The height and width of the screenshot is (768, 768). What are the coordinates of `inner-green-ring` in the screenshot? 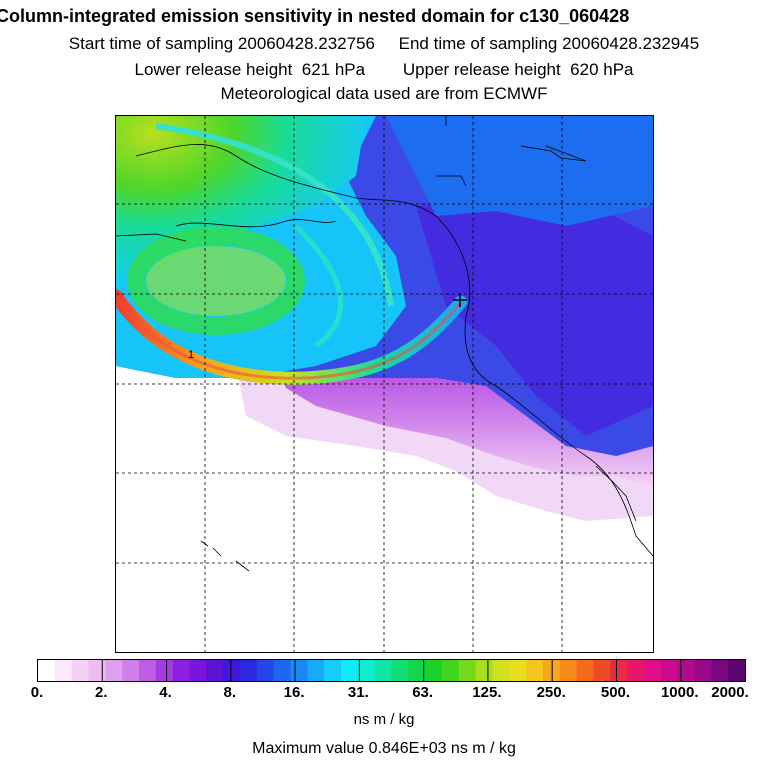 It's located at (216, 281).